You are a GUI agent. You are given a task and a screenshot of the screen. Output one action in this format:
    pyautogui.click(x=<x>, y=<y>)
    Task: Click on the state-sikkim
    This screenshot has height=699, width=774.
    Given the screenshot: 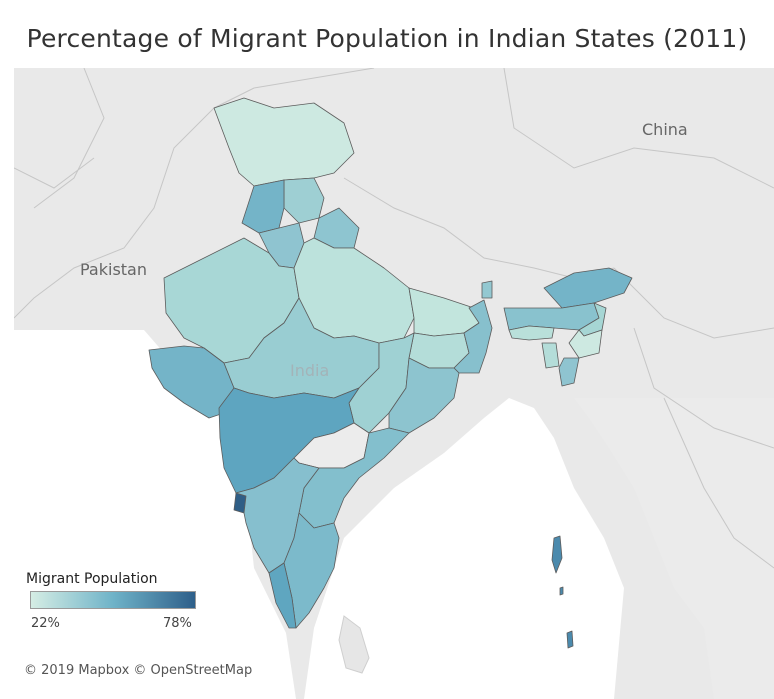 What is the action you would take?
    pyautogui.click(x=487, y=289)
    